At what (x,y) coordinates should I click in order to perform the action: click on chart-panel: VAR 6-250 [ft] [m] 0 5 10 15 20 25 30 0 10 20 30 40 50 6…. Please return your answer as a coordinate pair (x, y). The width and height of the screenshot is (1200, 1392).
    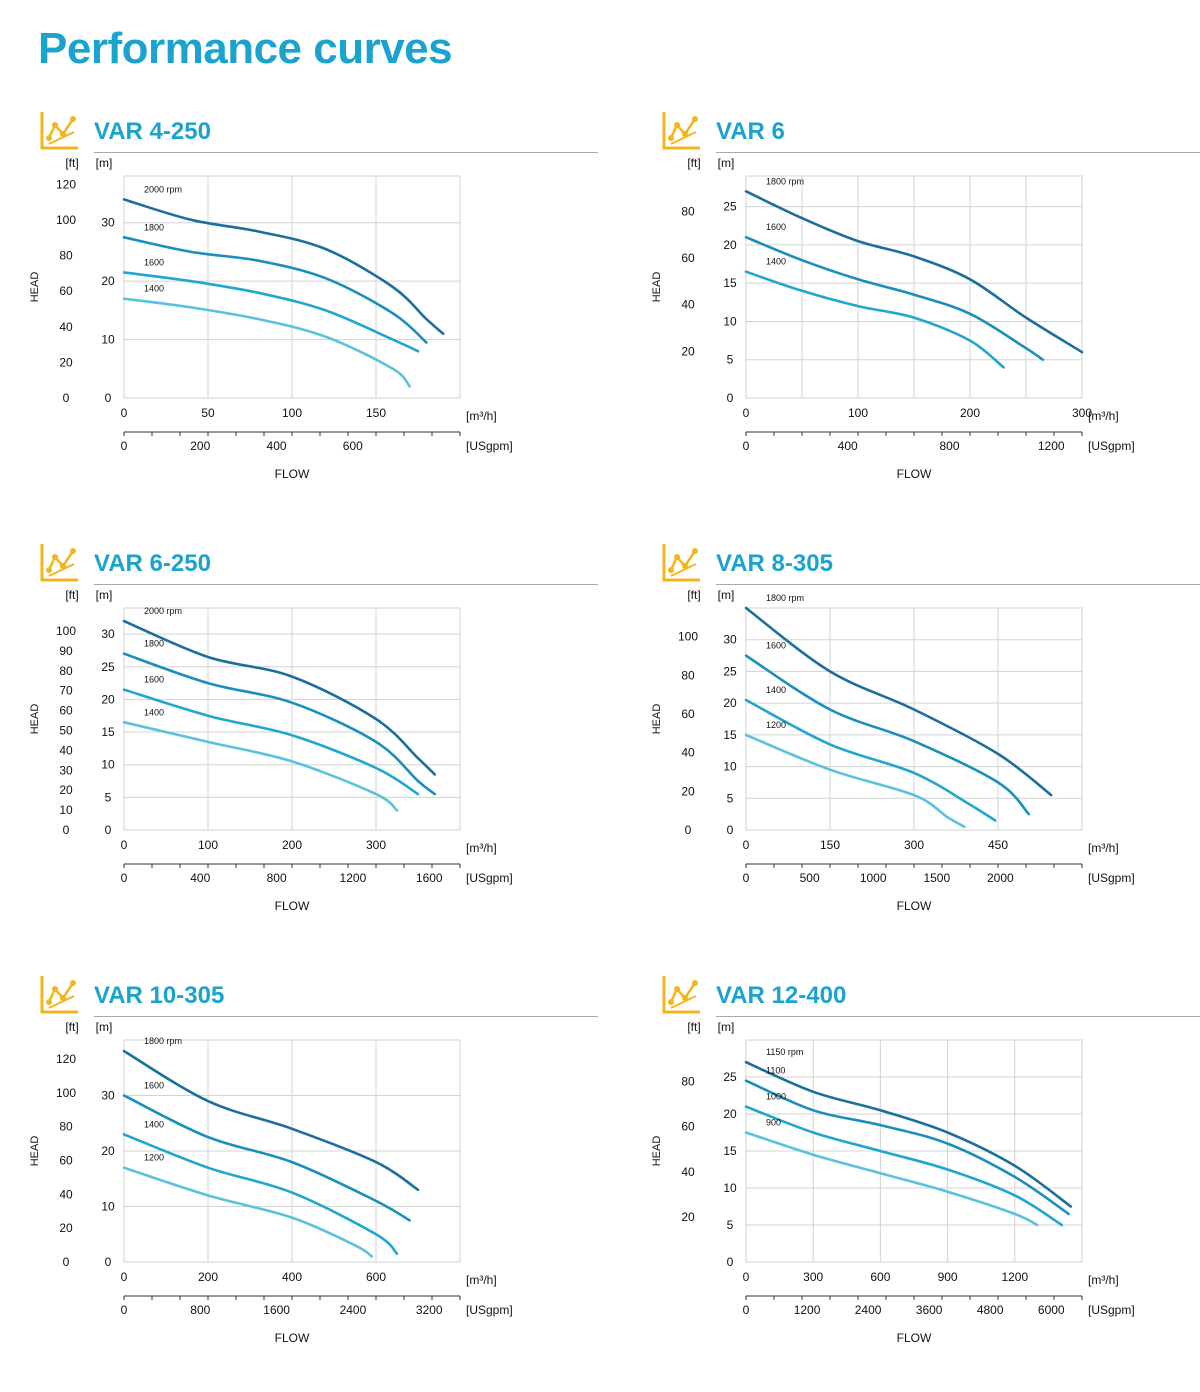
    Looking at the image, I should click on (313, 750).